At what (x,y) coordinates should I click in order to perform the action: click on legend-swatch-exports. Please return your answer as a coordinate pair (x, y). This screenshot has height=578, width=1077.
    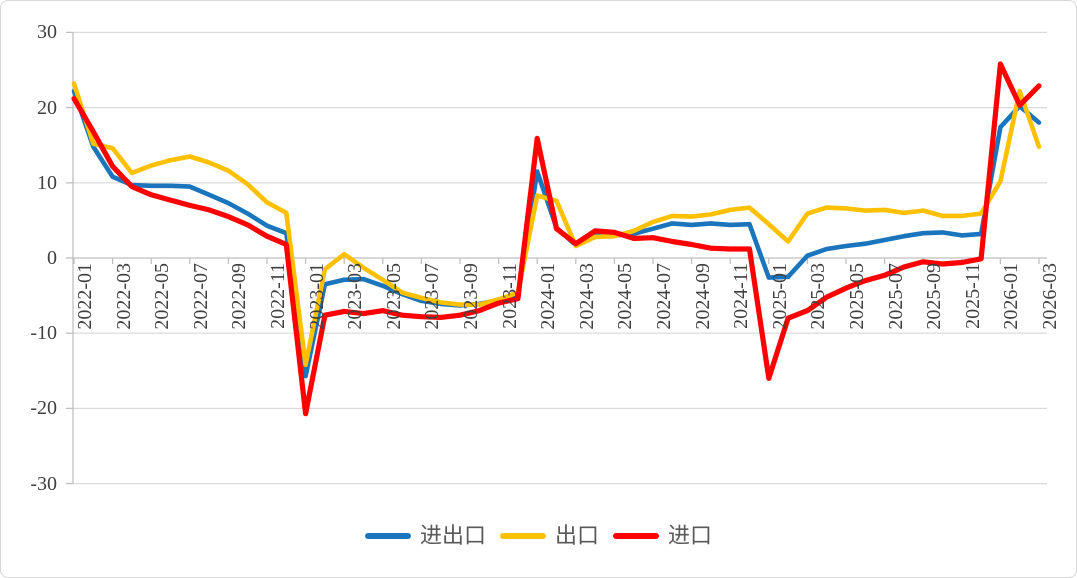
    Looking at the image, I should click on (522, 536).